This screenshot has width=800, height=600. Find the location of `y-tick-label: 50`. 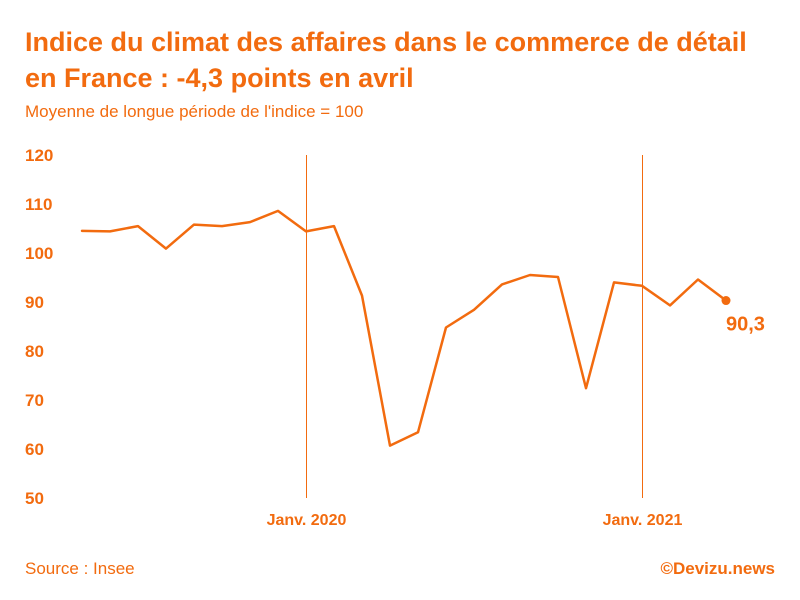

y-tick-label: 50 is located at coordinates (34, 498).